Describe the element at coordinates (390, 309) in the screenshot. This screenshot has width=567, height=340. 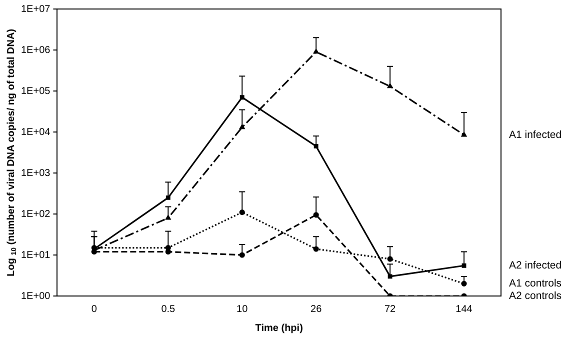
I see `x-tick-label: 72` at that location.